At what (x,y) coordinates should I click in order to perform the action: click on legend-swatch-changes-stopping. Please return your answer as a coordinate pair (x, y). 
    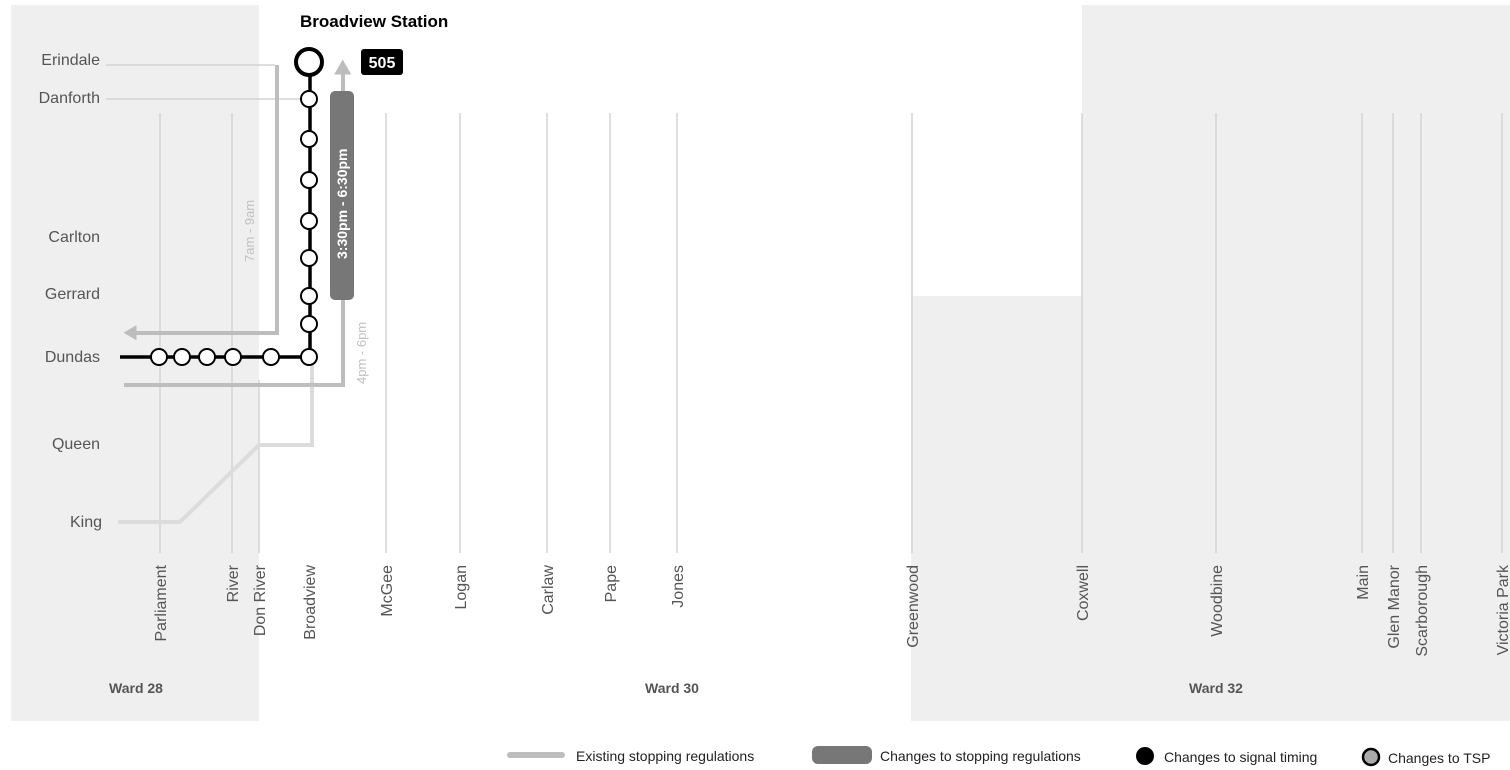
    Looking at the image, I should click on (842, 755).